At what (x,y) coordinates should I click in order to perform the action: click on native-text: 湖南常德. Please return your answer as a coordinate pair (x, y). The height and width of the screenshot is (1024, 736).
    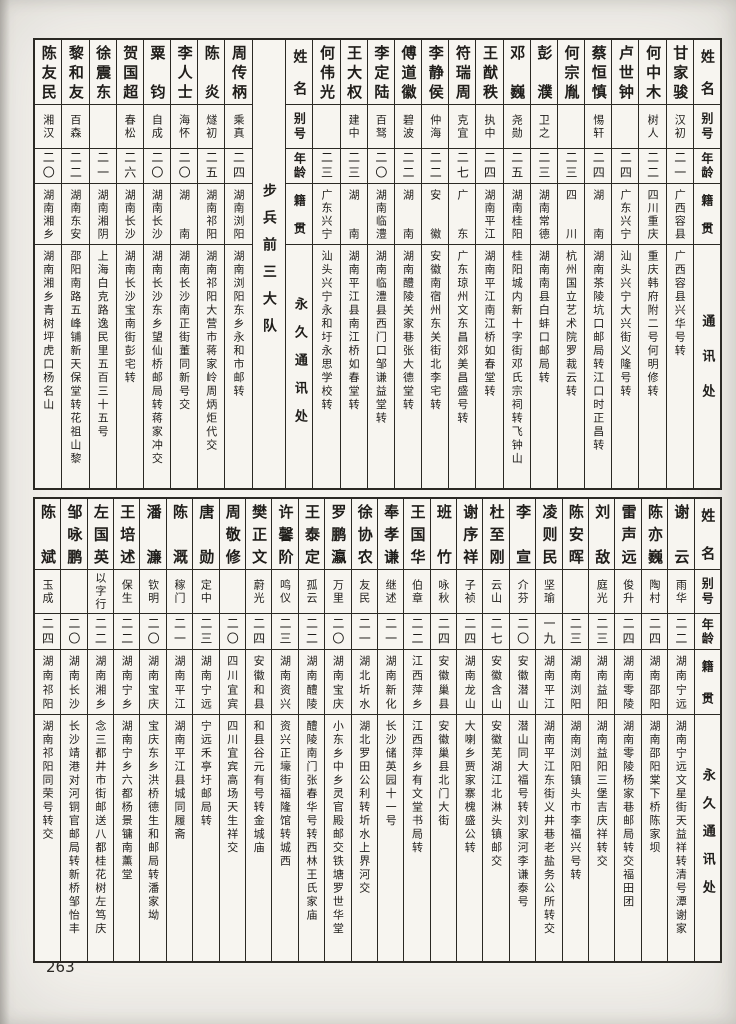
    Looking at the image, I should click on (544, 214).